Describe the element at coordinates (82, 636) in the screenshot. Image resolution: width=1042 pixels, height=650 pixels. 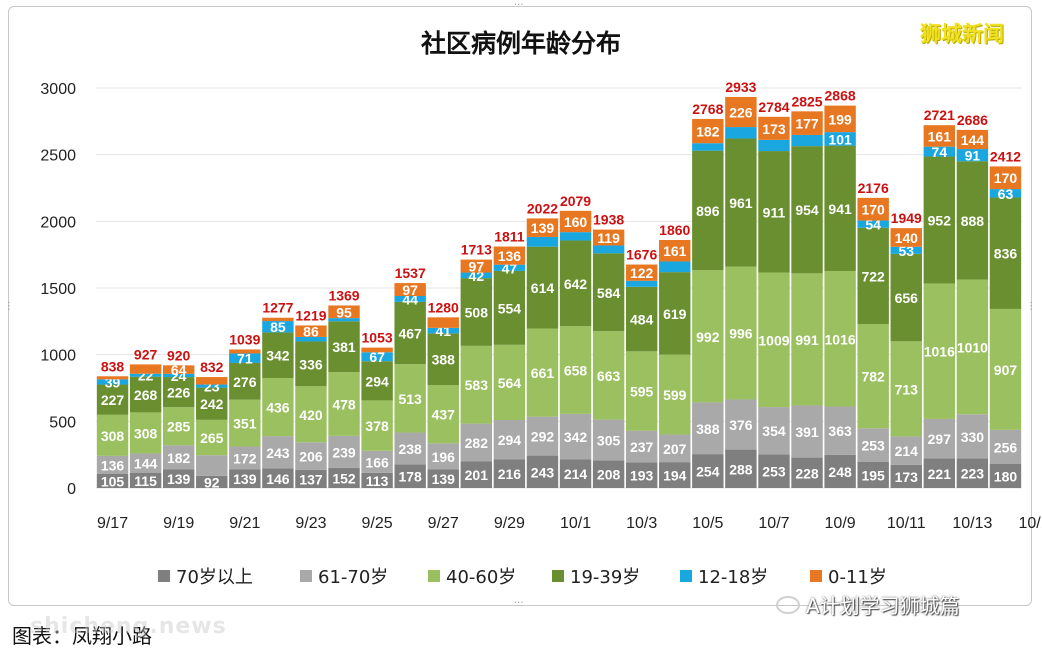
I see `chart-credit: 图表：凤翔小路` at that location.